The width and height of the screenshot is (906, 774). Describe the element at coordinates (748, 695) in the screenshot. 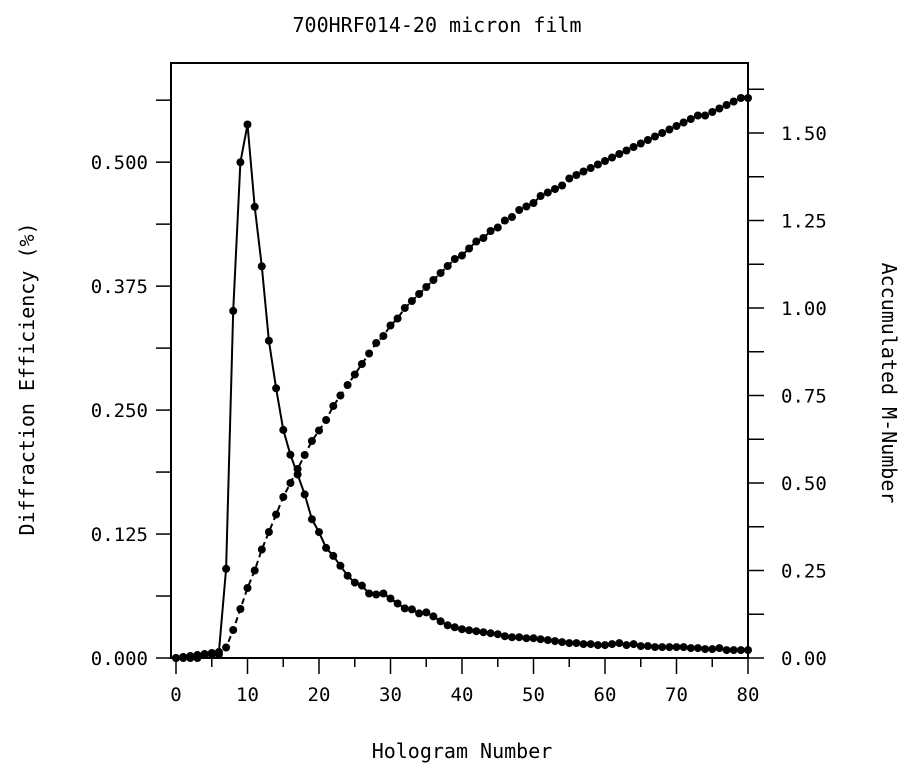

I see `x-tick-label: 80` at that location.